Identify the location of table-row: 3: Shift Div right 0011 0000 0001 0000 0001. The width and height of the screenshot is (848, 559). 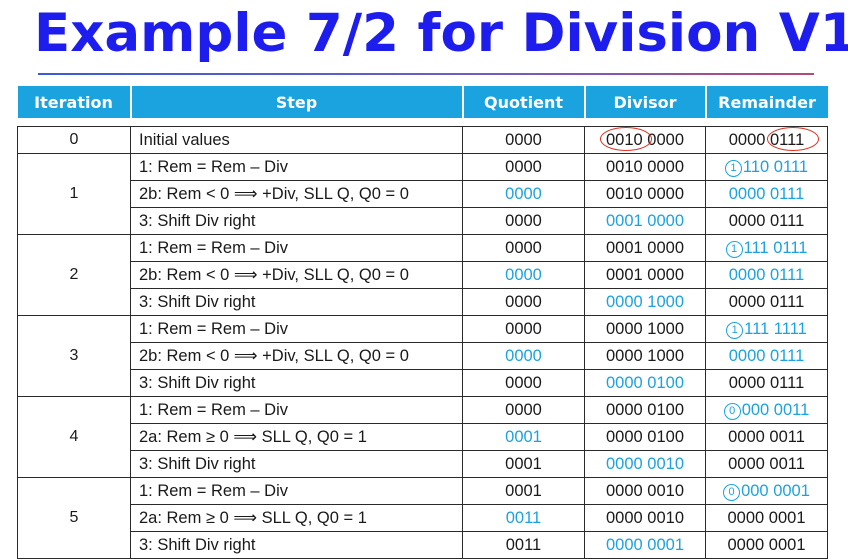
(423, 545).